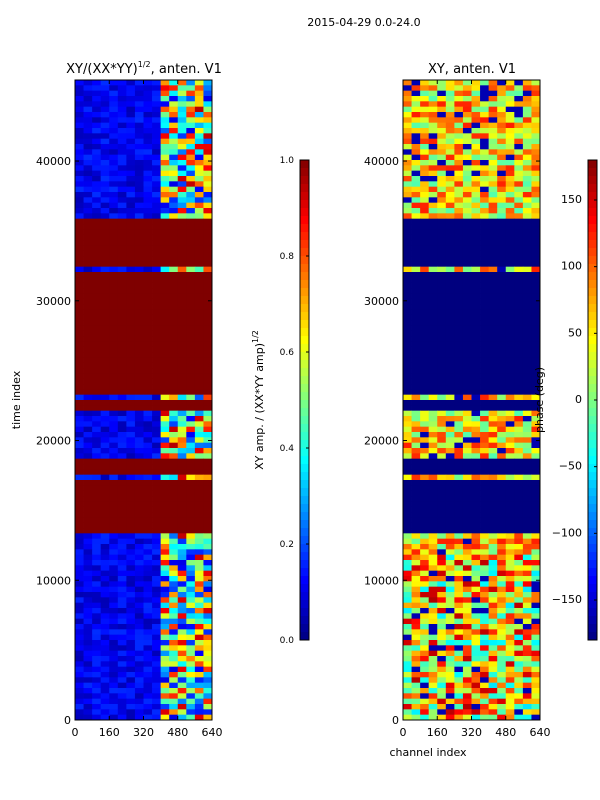  What do you see at coordinates (567, 532) in the screenshot?
I see `phase-colorbar-tick-label: −100` at bounding box center [567, 532].